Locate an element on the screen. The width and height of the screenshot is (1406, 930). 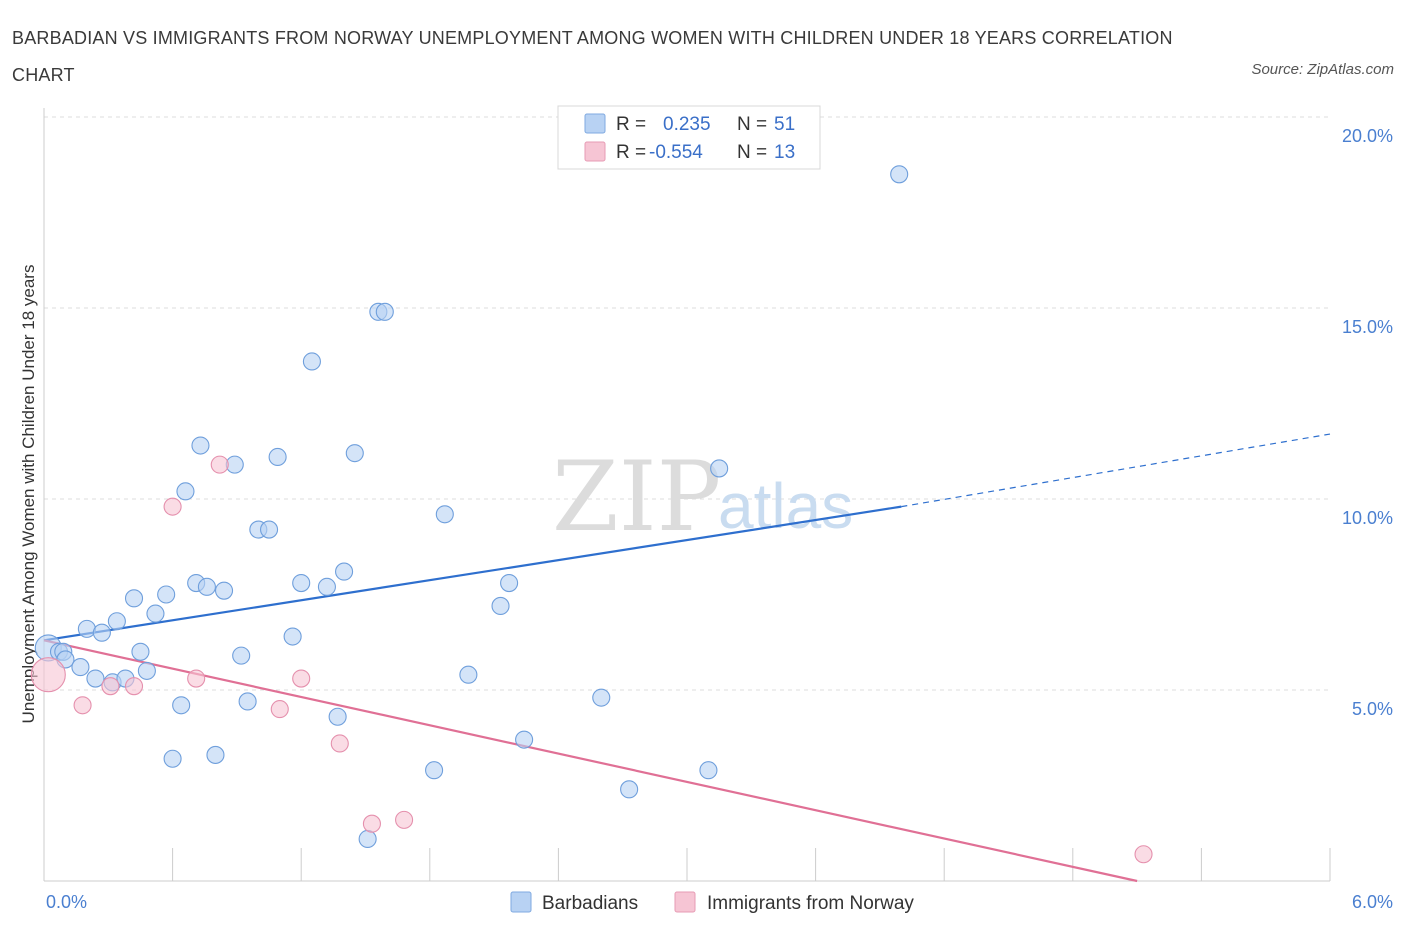
stats-legend: R = 0.235 N = 51 R = -0.554 N = 13 is located at coordinates (689, 137).